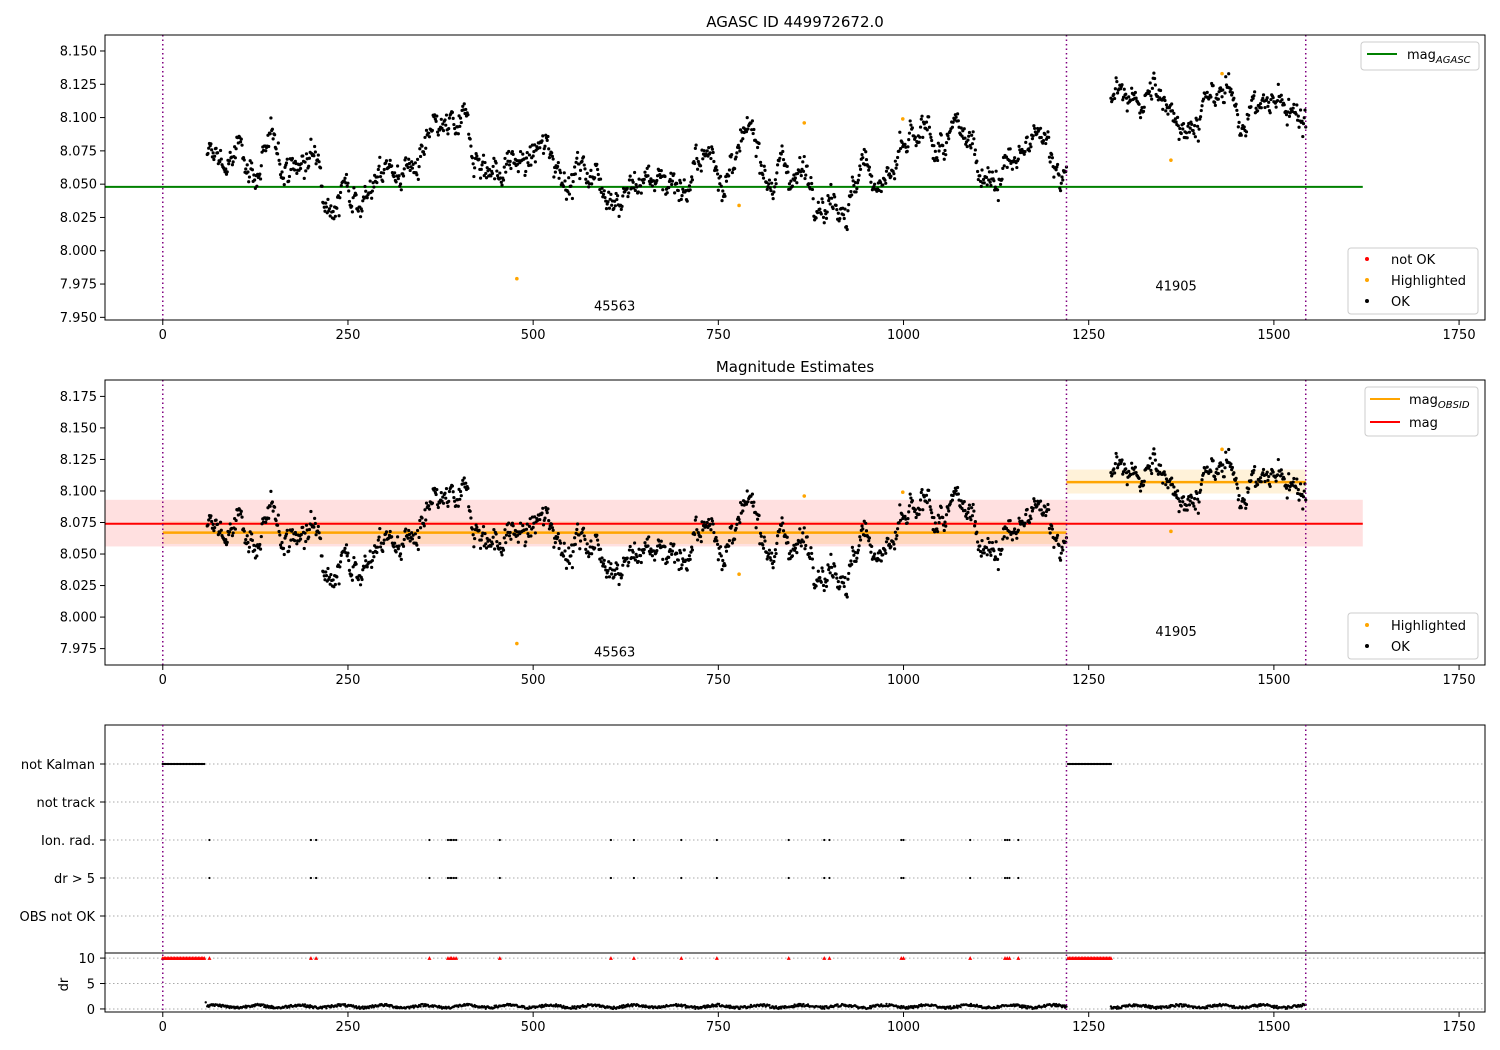 The height and width of the screenshot is (1050, 1500). What do you see at coordinates (86, 959) in the screenshot?
I see `dr-ytick-label: 10` at bounding box center [86, 959].